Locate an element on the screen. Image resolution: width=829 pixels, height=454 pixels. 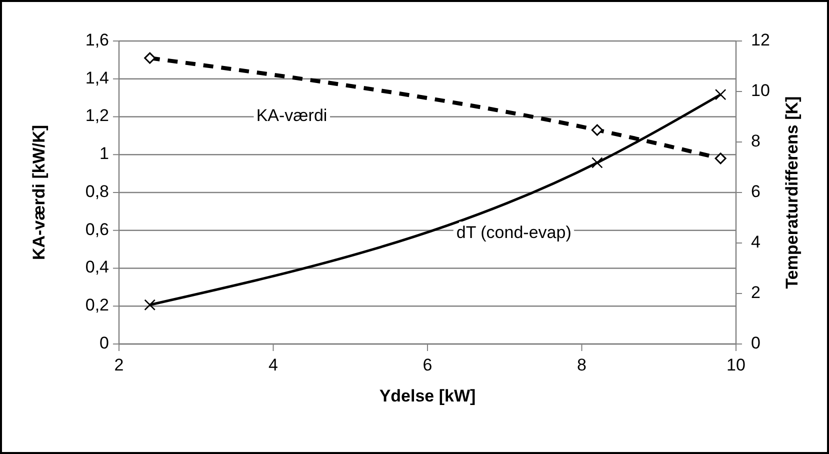
x-axis-title: Ydelse [kW] is located at coordinates (427, 396).